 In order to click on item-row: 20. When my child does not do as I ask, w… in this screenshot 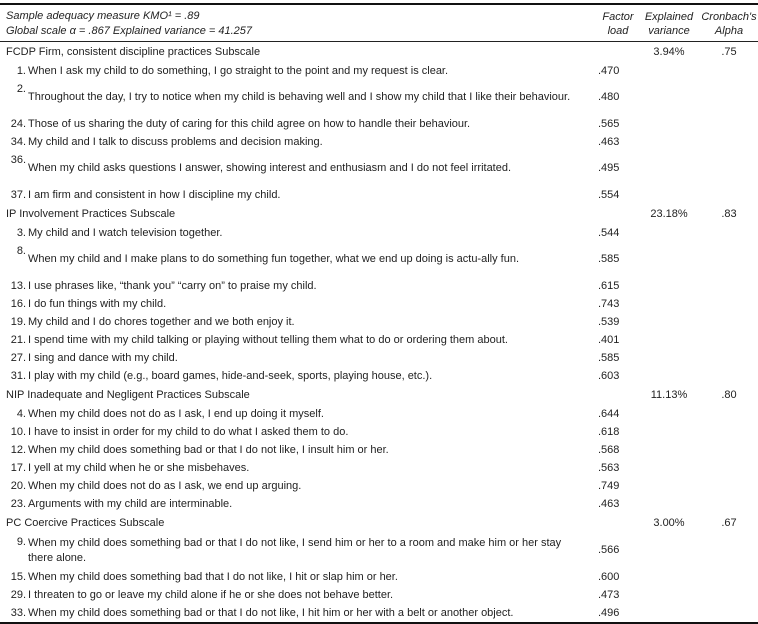, I will do `click(379, 486)`.